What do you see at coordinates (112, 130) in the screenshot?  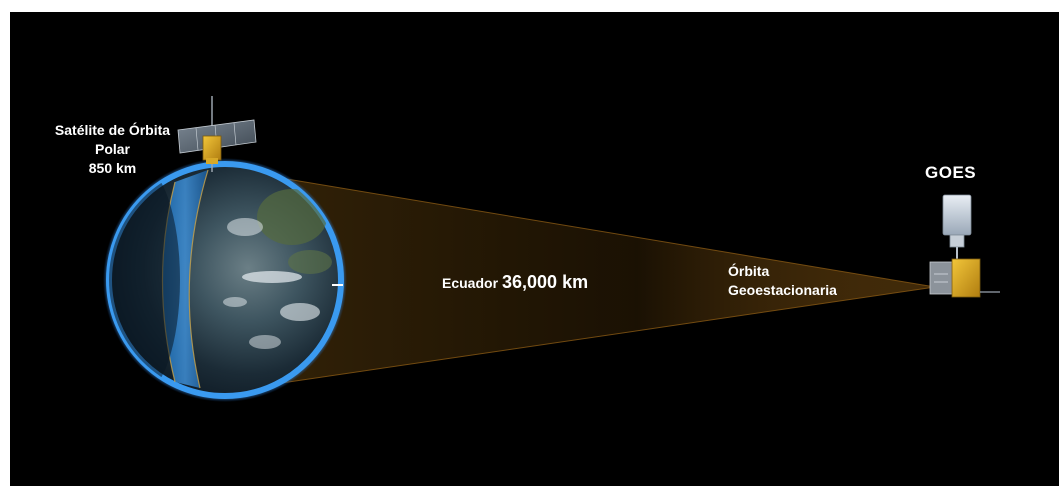 I see `polar-satellite-label-line1: Satélite de Órbita` at bounding box center [112, 130].